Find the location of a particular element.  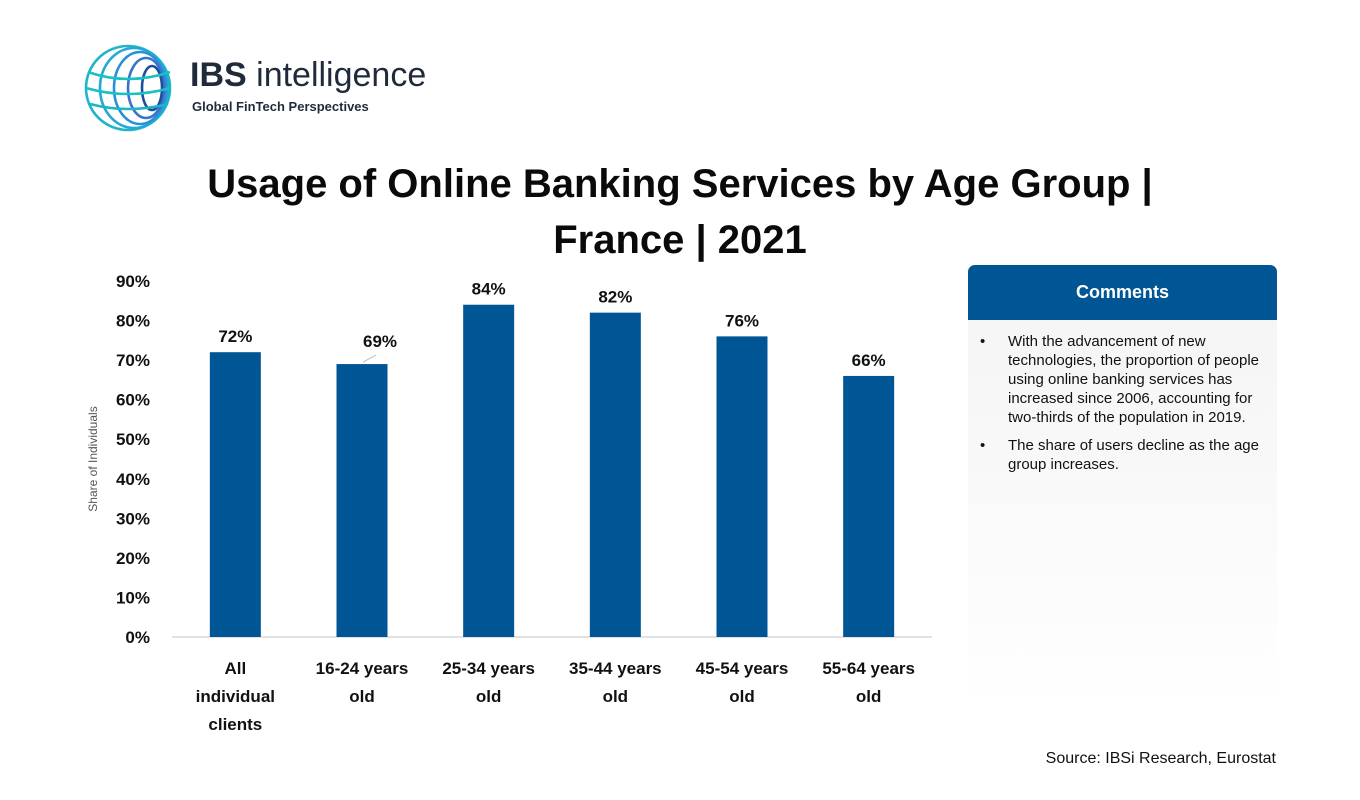

y-tick-label: 30% is located at coordinates (133, 518).